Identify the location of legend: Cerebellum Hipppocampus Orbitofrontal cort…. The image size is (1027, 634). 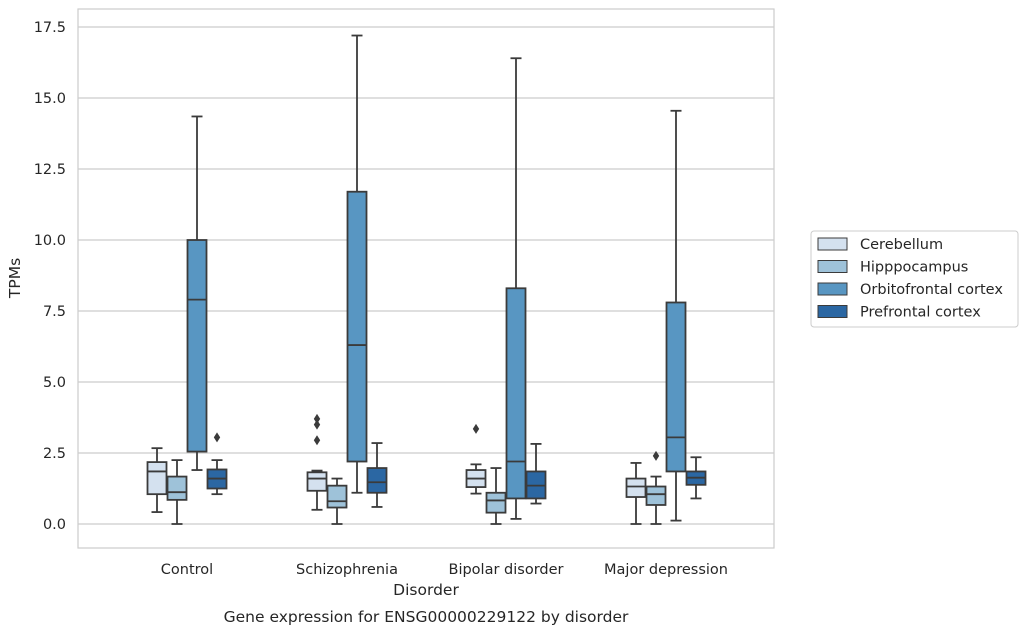
(914, 279).